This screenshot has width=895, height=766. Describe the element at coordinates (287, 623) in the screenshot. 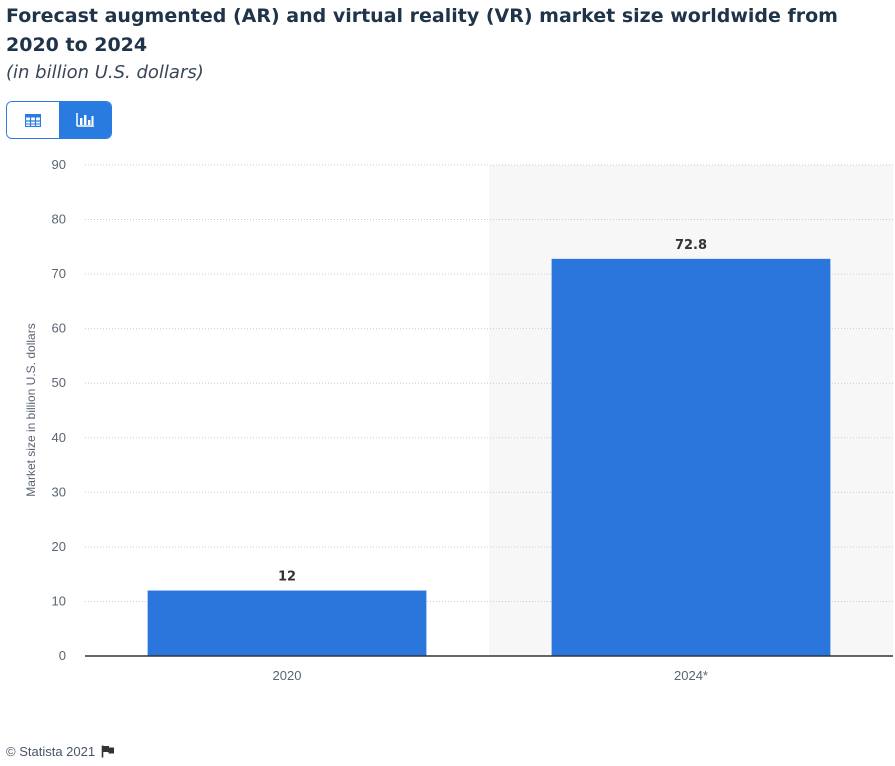

I see `bar` at that location.